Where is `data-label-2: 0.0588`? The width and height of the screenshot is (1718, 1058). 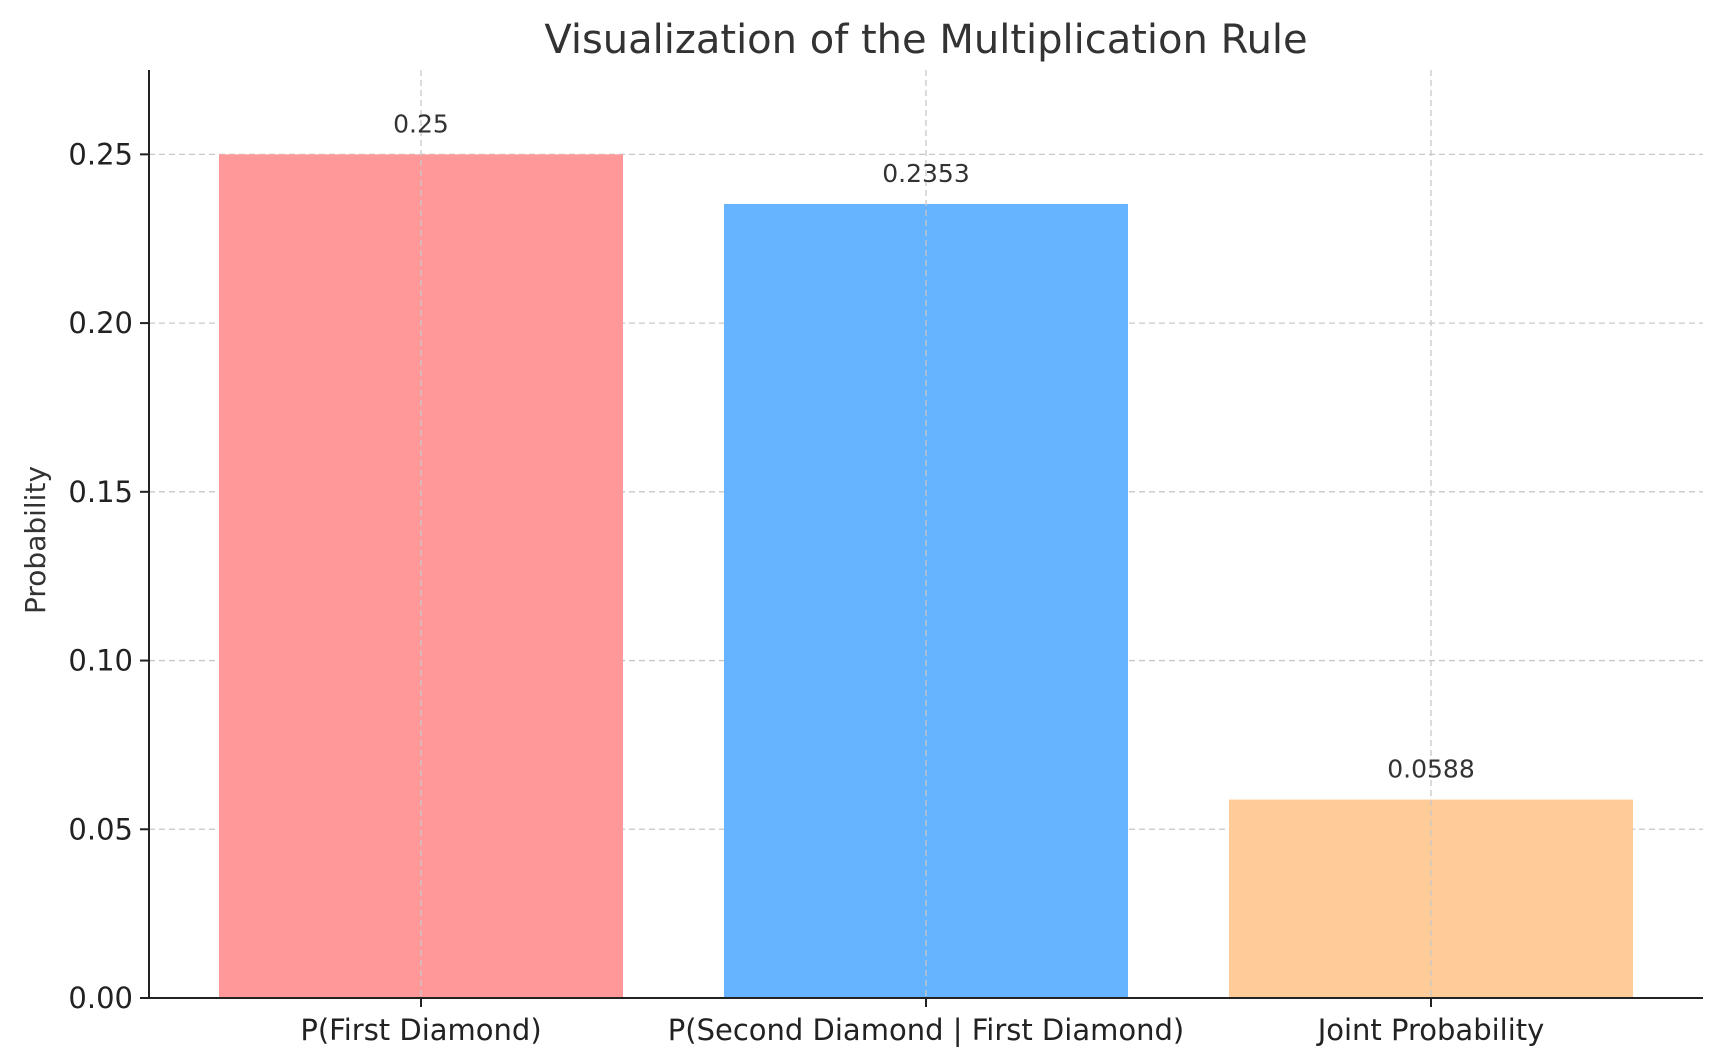
data-label-2: 0.0588 is located at coordinates (1430, 769).